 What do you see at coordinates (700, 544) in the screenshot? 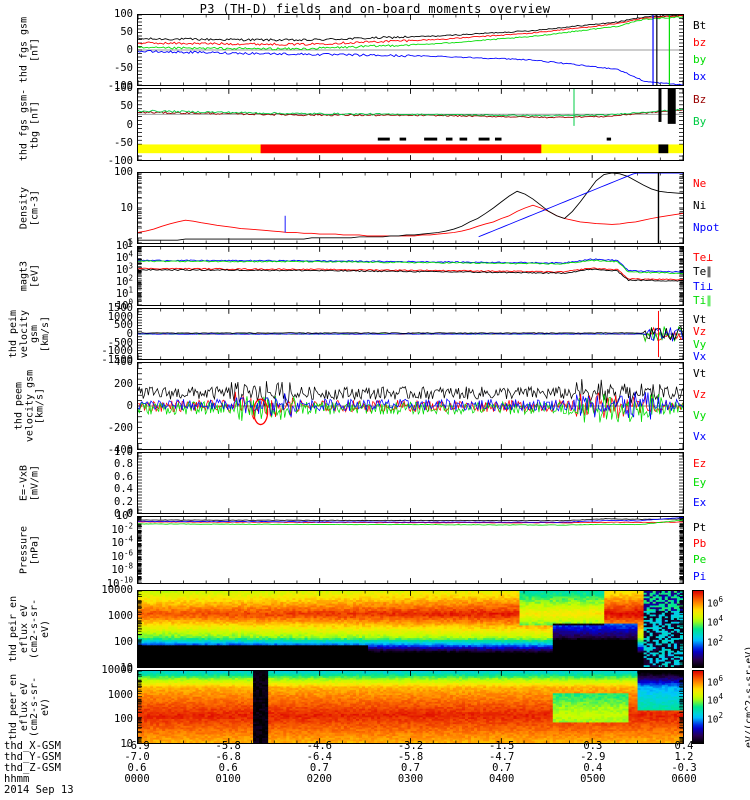
I see `legend-pressure-Pb: Pb` at bounding box center [700, 544].